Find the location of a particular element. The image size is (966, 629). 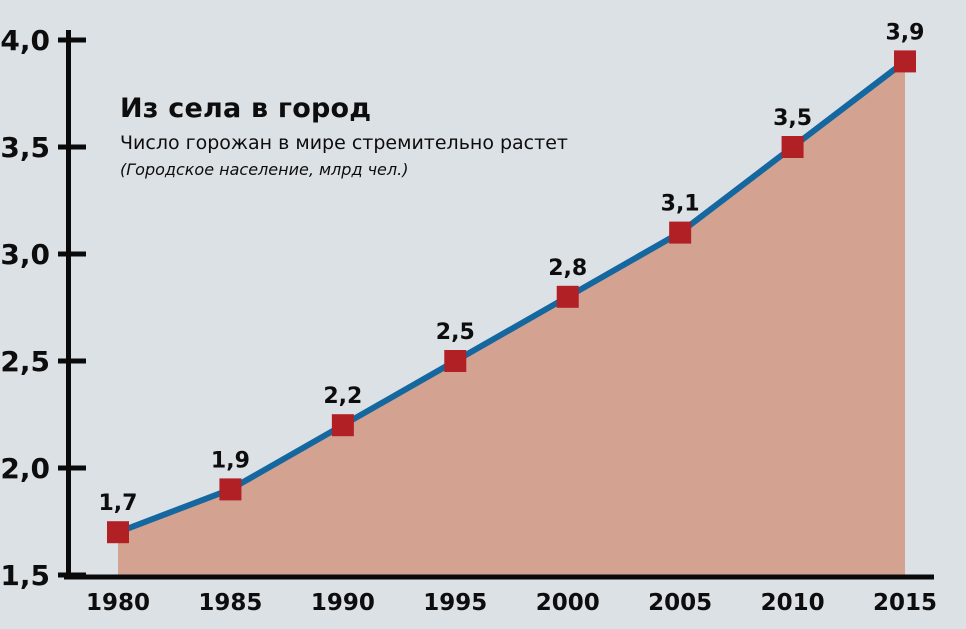

x-axis-label: 2015 is located at coordinates (905, 603).